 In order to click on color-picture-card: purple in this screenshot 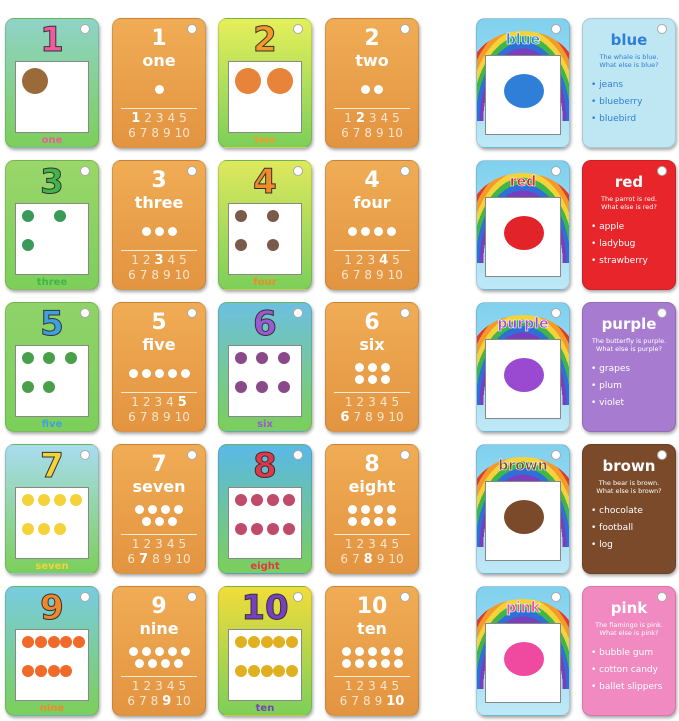, I will do `click(523, 367)`.